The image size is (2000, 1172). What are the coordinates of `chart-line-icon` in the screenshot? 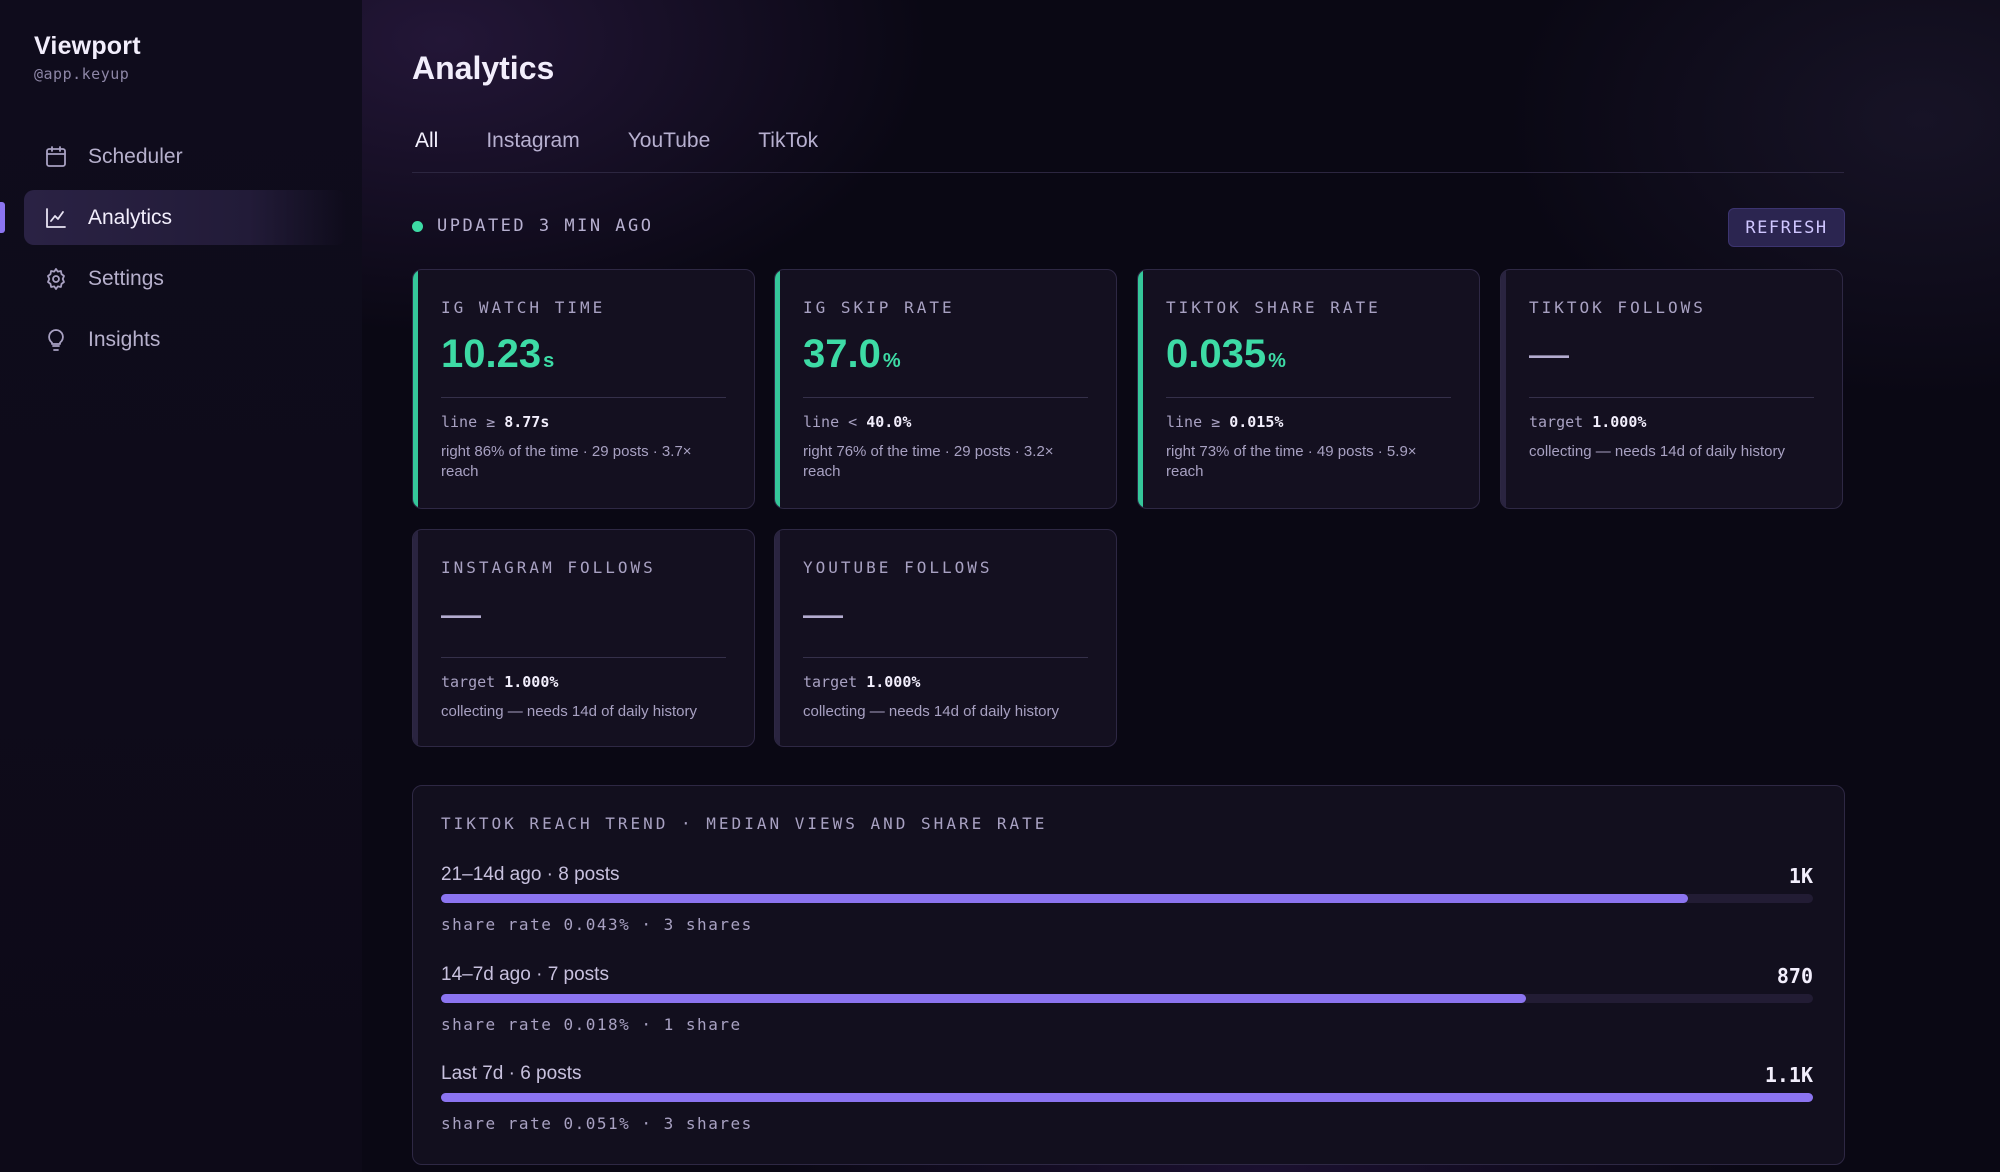 It's located at (56, 218).